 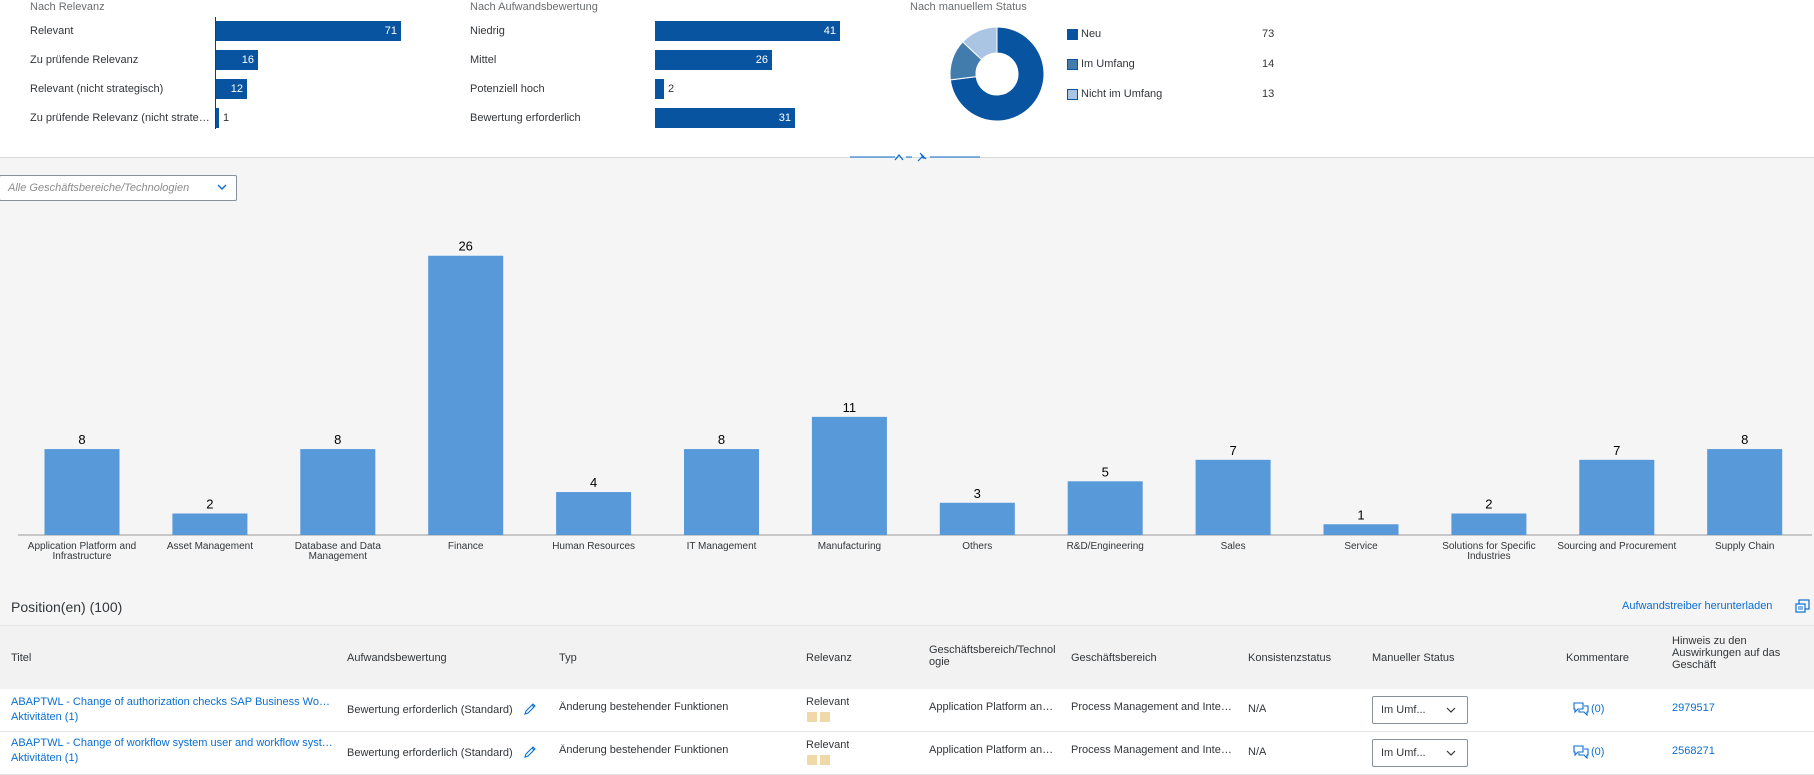 I want to click on legend-label: Nicht im Umfang, so click(x=1122, y=94).